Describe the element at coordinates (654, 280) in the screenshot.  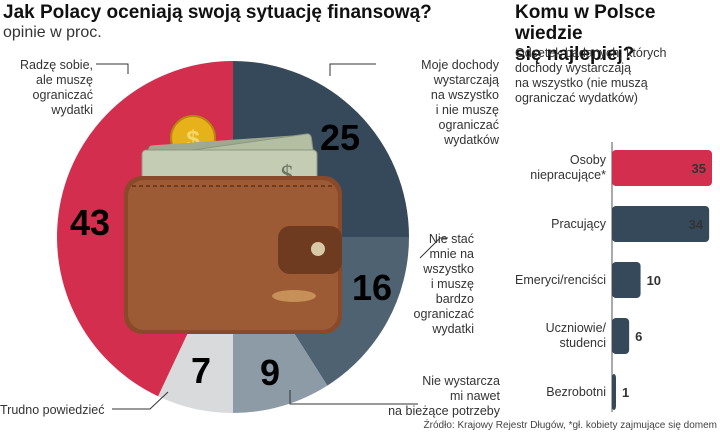
I see `bar-value-label: 10` at that location.